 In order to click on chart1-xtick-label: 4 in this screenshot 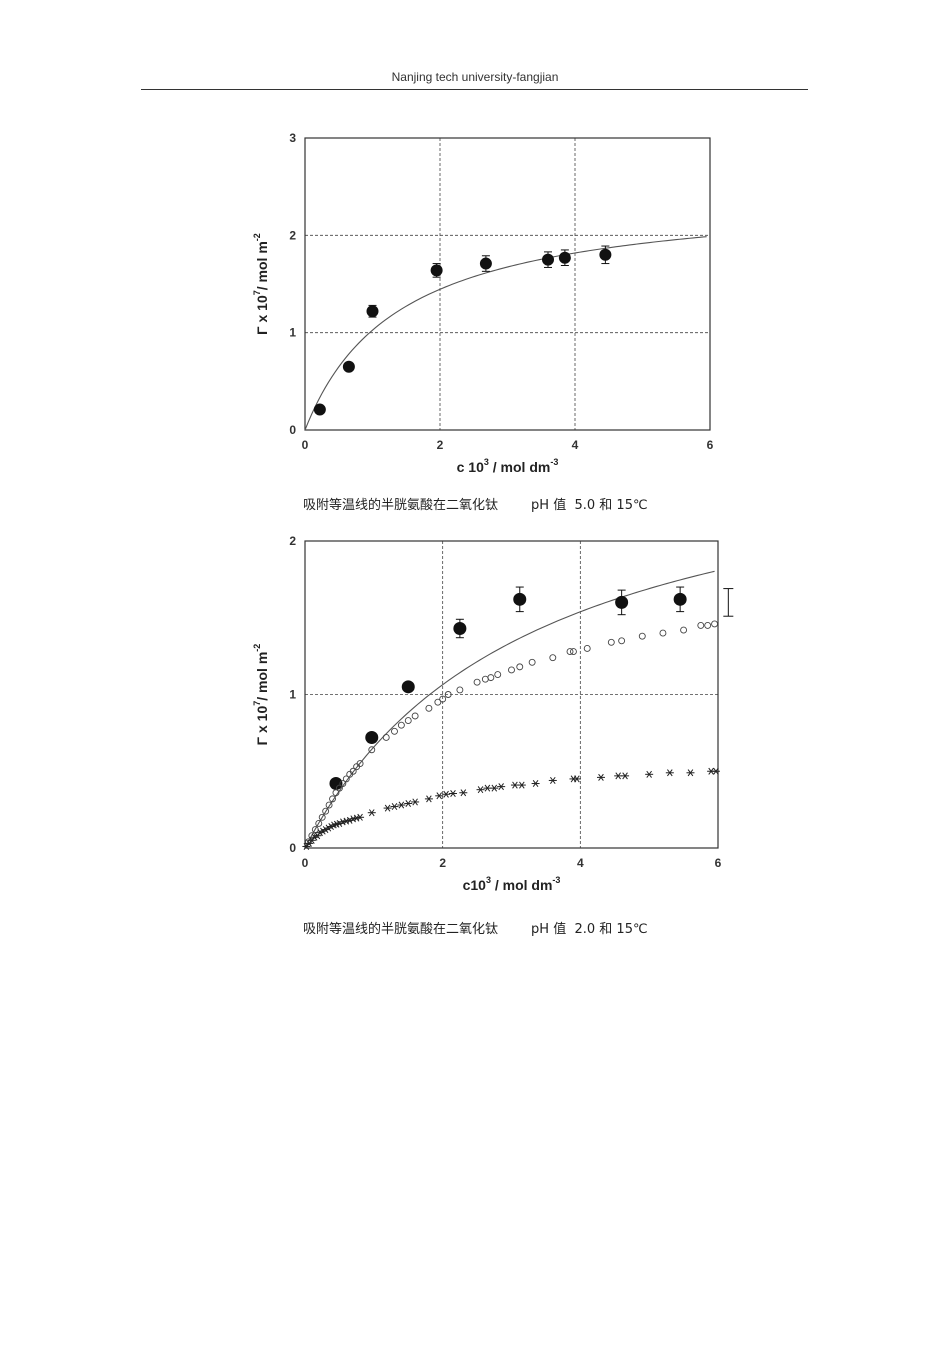, I will do `click(575, 445)`.